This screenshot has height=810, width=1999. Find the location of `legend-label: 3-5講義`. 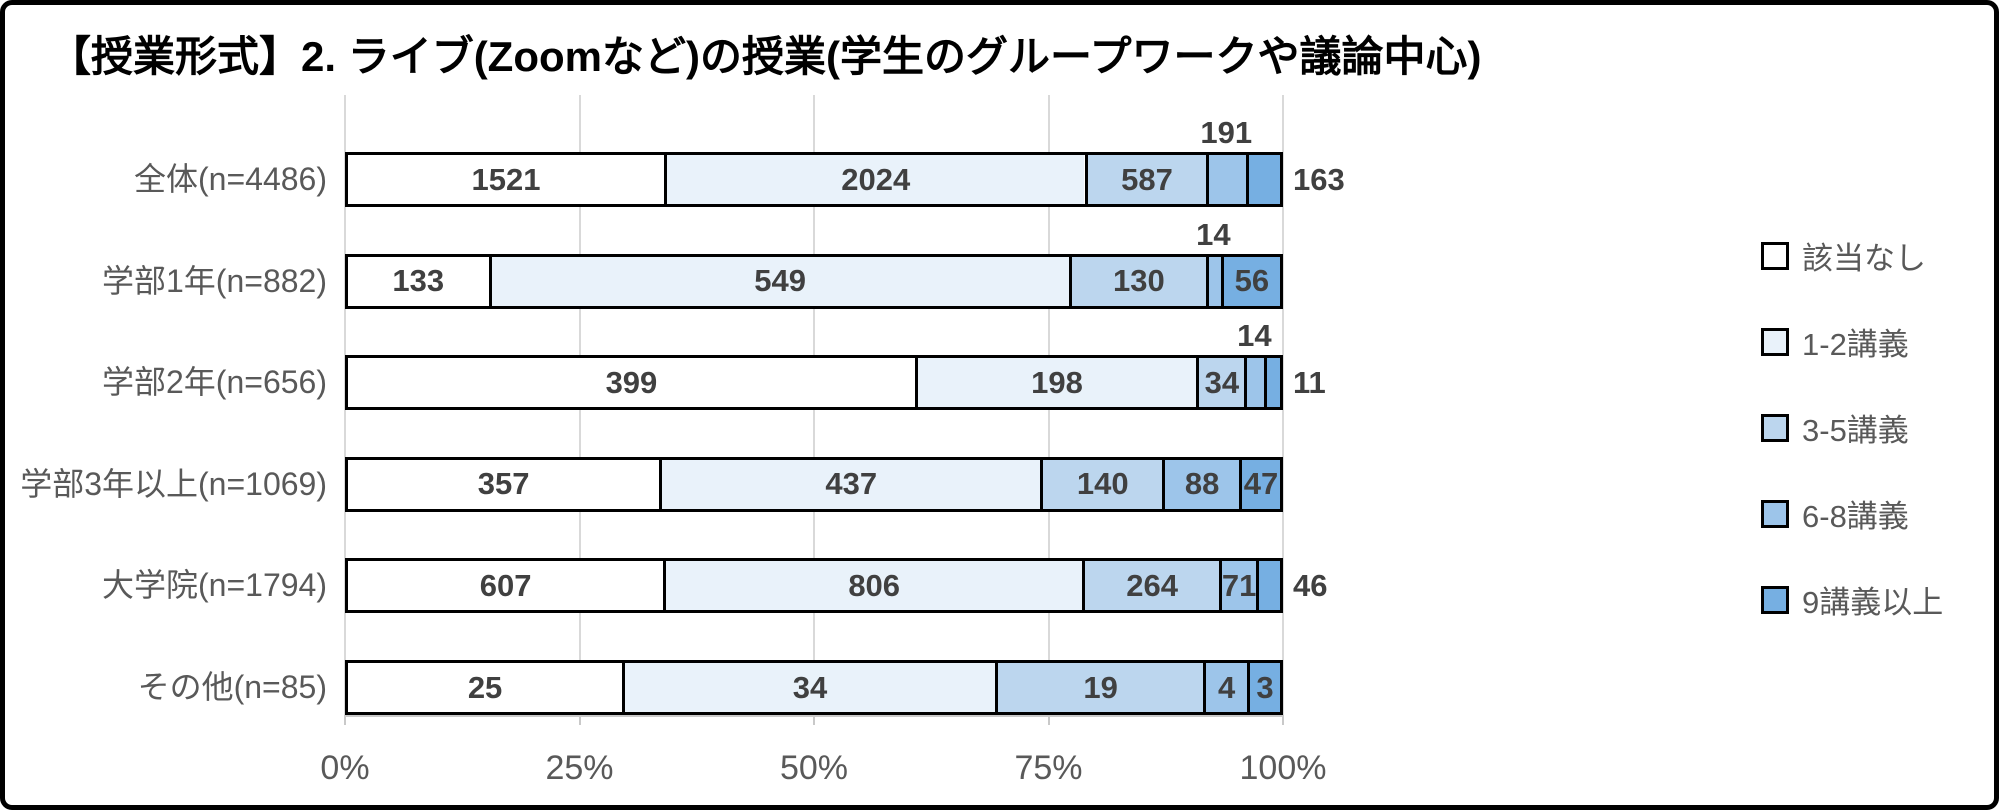

legend-label: 3-5講義 is located at coordinates (1855, 430).